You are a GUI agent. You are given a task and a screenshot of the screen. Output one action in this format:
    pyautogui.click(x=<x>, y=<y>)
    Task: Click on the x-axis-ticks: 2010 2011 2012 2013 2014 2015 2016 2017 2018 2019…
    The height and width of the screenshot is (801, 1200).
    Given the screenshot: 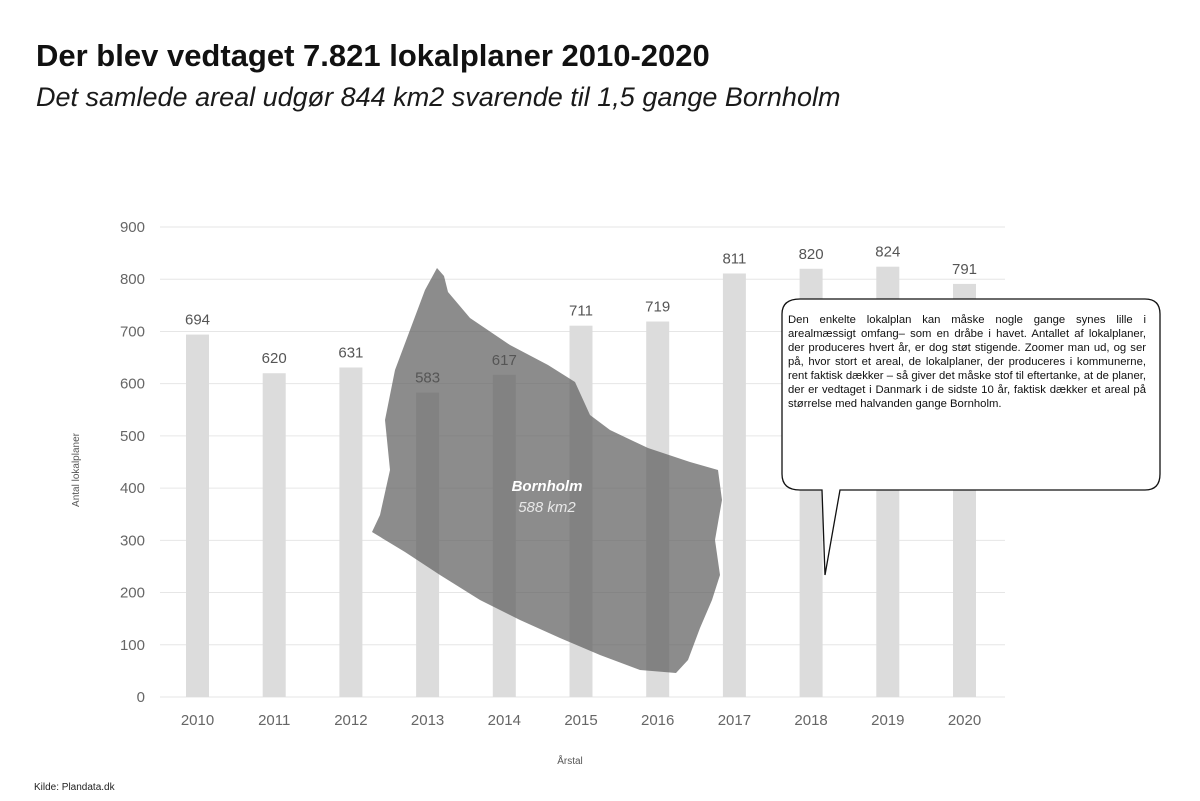 What is the action you would take?
    pyautogui.click(x=581, y=720)
    